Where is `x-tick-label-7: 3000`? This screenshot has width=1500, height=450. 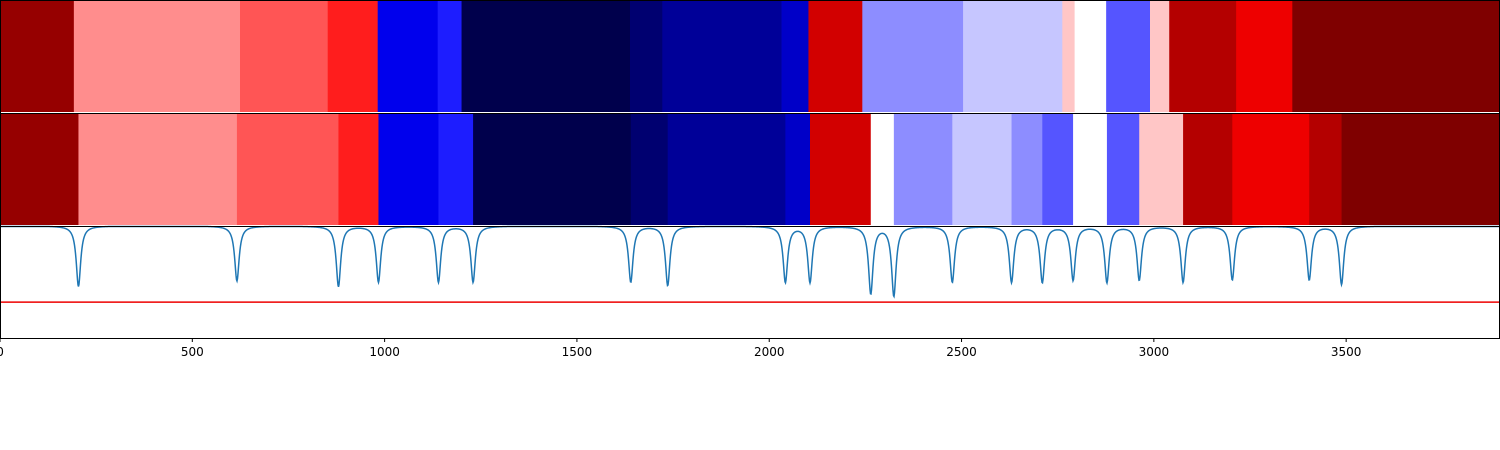
x-tick-label-7: 3000 is located at coordinates (1154, 352).